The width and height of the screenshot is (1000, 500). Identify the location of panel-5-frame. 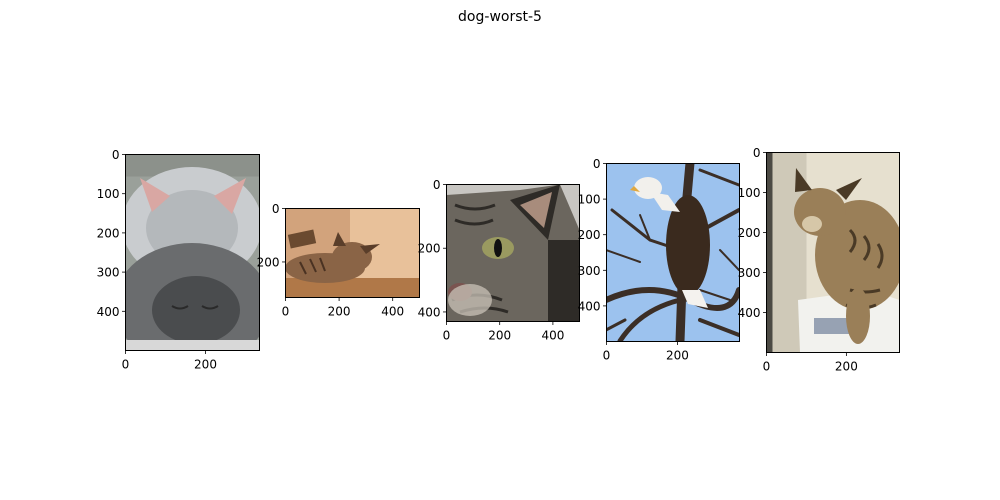
(833, 252).